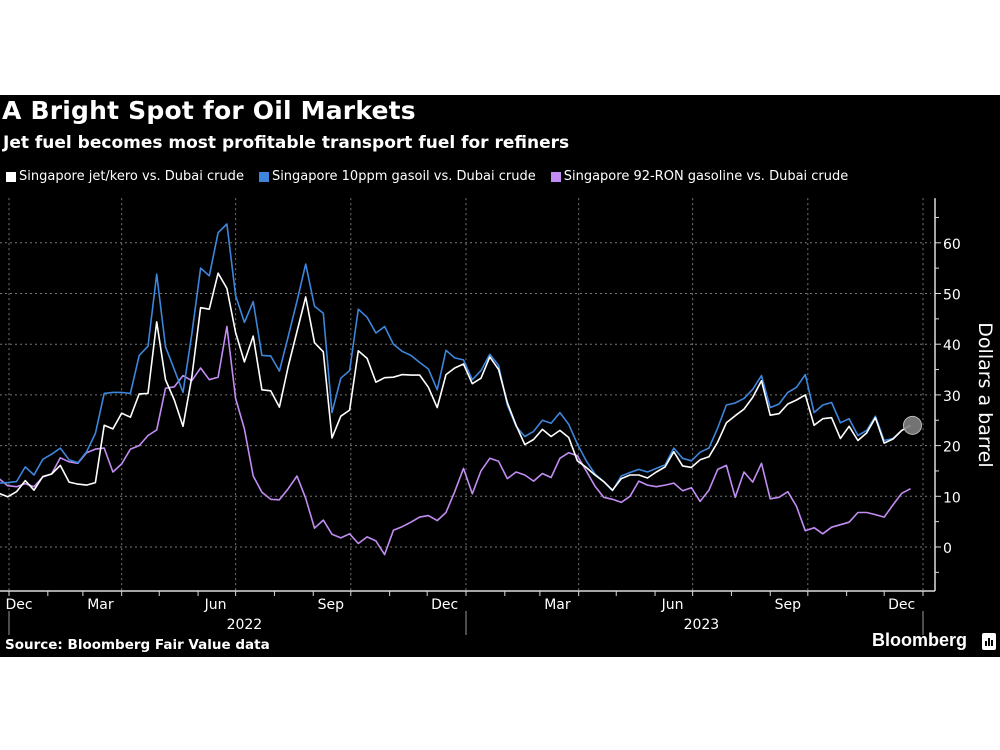  Describe the element at coordinates (403, 176) in the screenshot. I see `legend-label-gasoil: Singapore 10ppm gasoil vs. Dubai crude` at that location.